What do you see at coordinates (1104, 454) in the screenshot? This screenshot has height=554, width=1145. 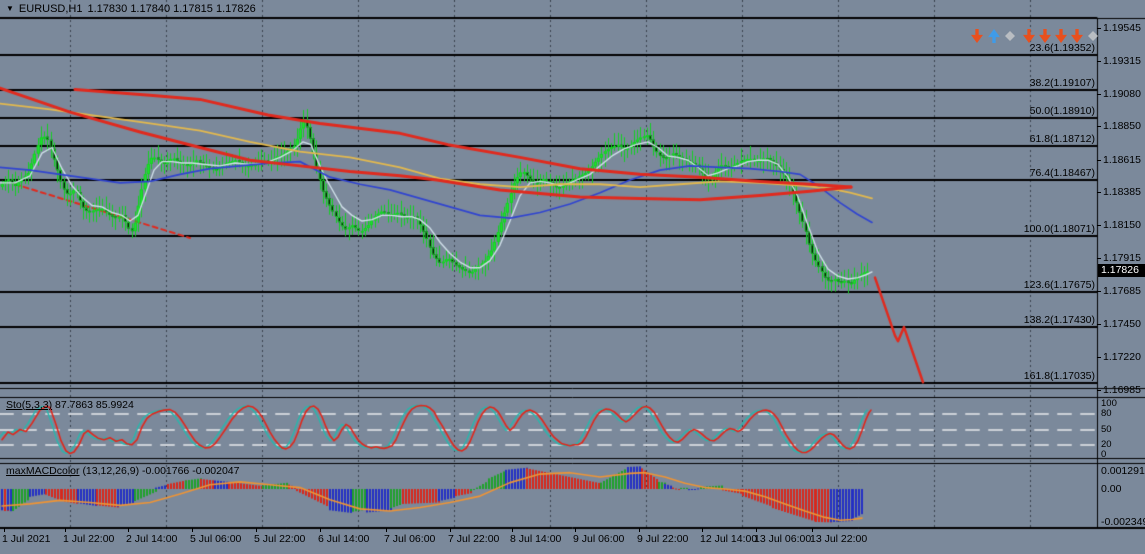 I see `stochastic-level-label: 0` at bounding box center [1104, 454].